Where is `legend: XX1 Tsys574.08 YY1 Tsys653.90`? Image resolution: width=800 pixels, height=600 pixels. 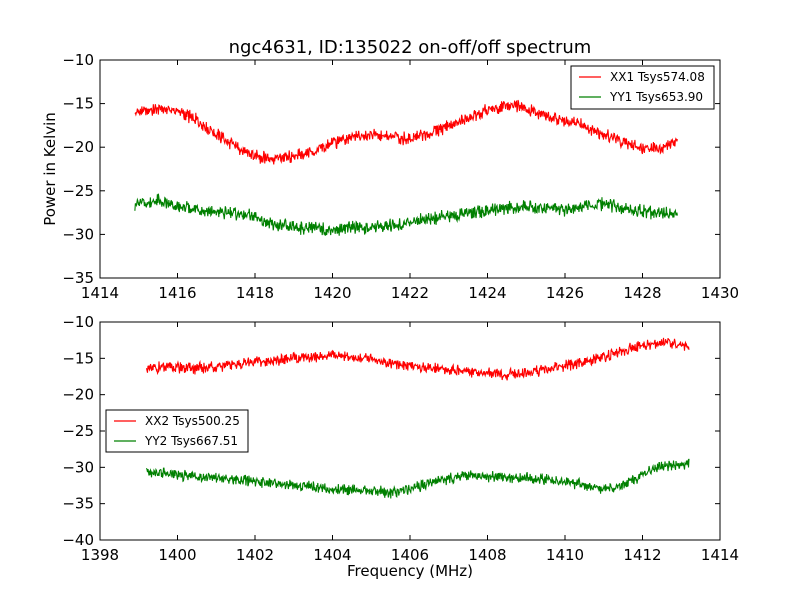 legend: XX1 Tsys574.08 YY1 Tsys653.90 is located at coordinates (642, 87).